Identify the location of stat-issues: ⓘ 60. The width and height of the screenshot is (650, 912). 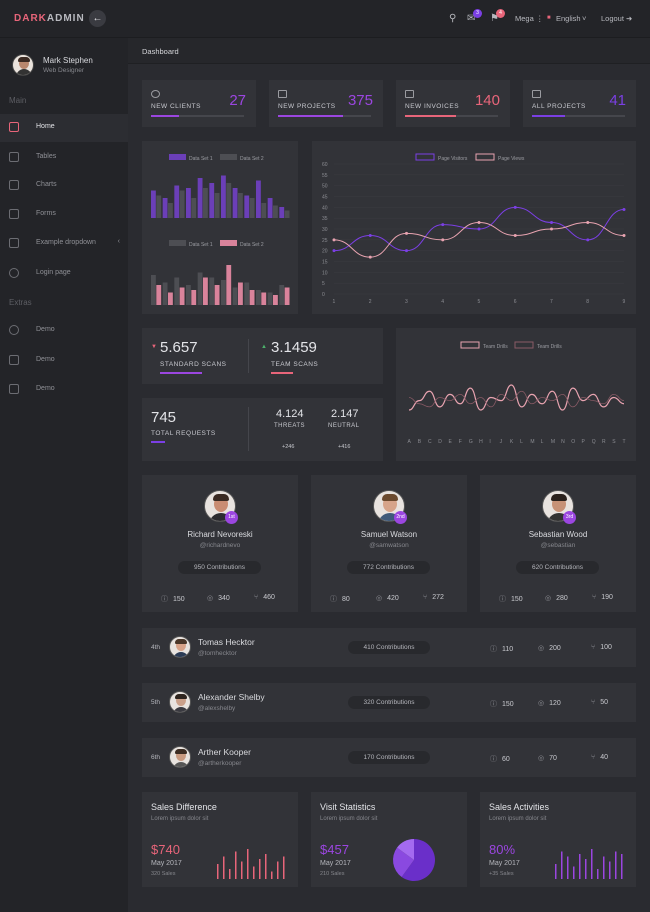
(500, 759).